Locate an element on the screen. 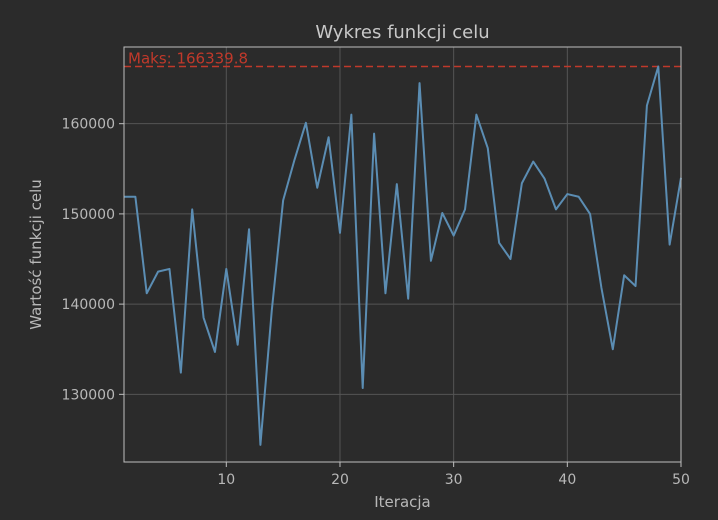 The width and height of the screenshot is (718, 520). y-axis-label: Wartość funkcji celu is located at coordinates (36, 254).